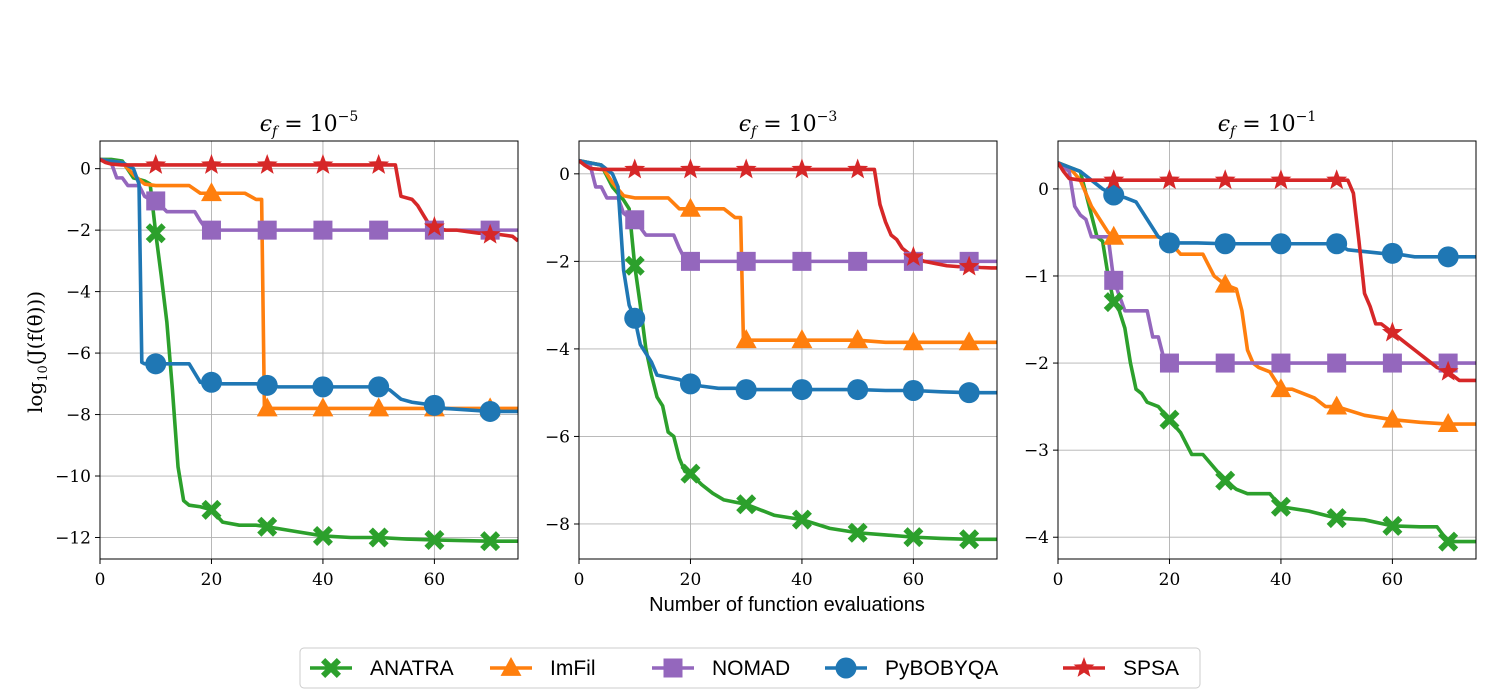 The height and width of the screenshot is (700, 1500). I want to click on panel-title: ϵf = 10−5, so click(309, 124).